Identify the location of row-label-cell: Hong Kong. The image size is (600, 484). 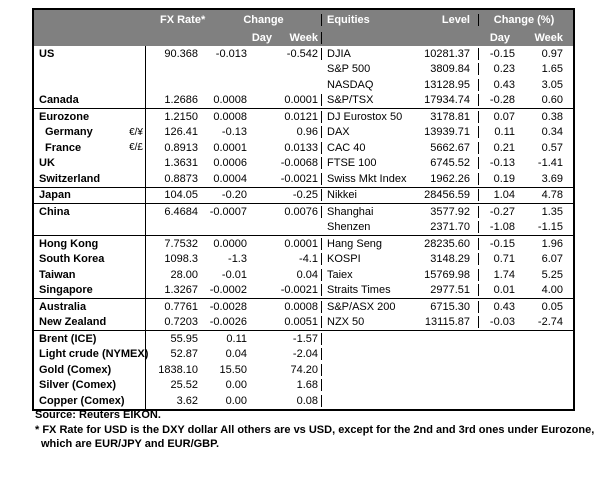
(90, 244).